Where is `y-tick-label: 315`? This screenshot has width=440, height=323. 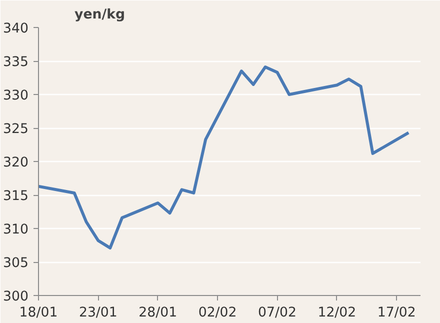
y-tick-label: 315 is located at coordinates (16, 196).